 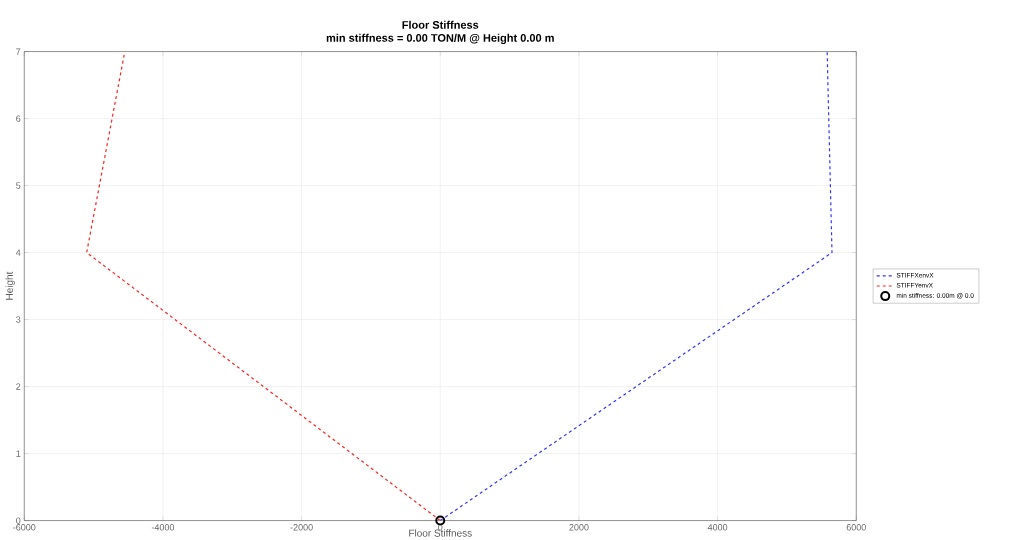 I want to click on y-tick-label: 1, so click(x=18, y=453).